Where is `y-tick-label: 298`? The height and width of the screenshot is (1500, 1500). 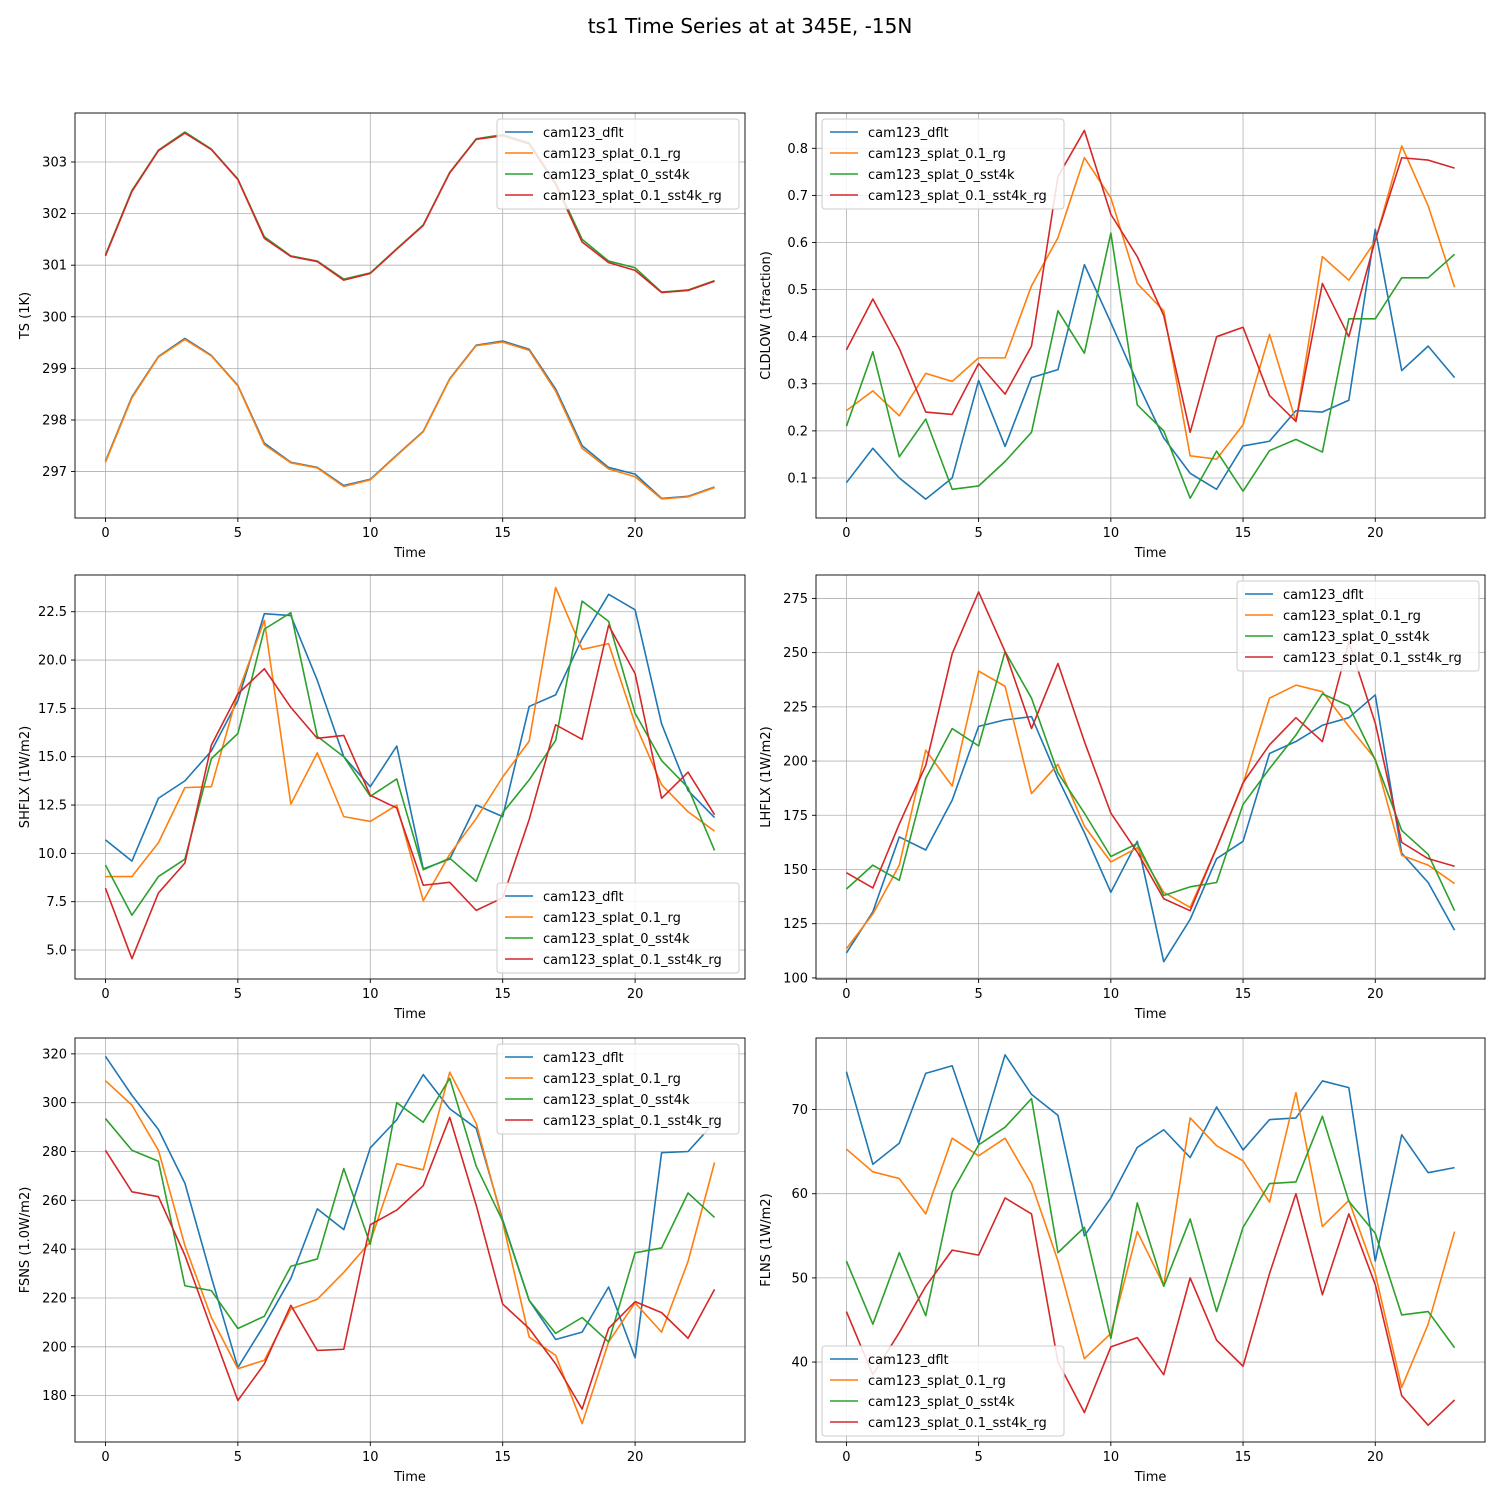 y-tick-label: 298 is located at coordinates (54, 420).